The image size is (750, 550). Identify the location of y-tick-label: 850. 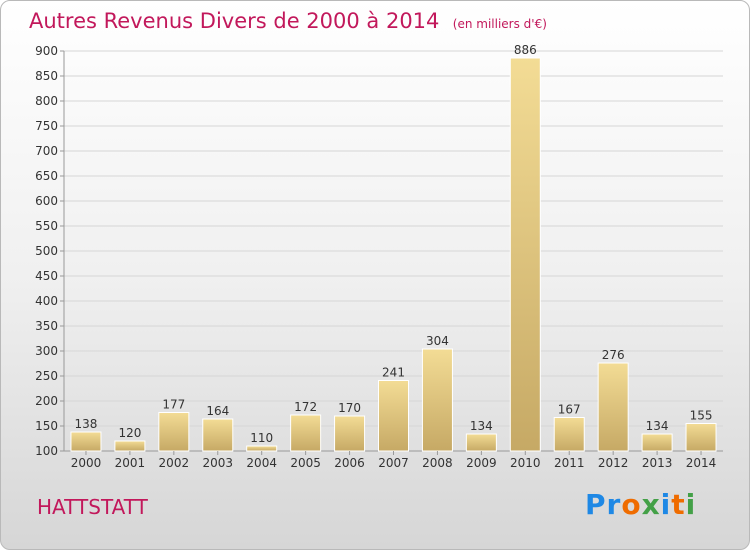
(46, 76).